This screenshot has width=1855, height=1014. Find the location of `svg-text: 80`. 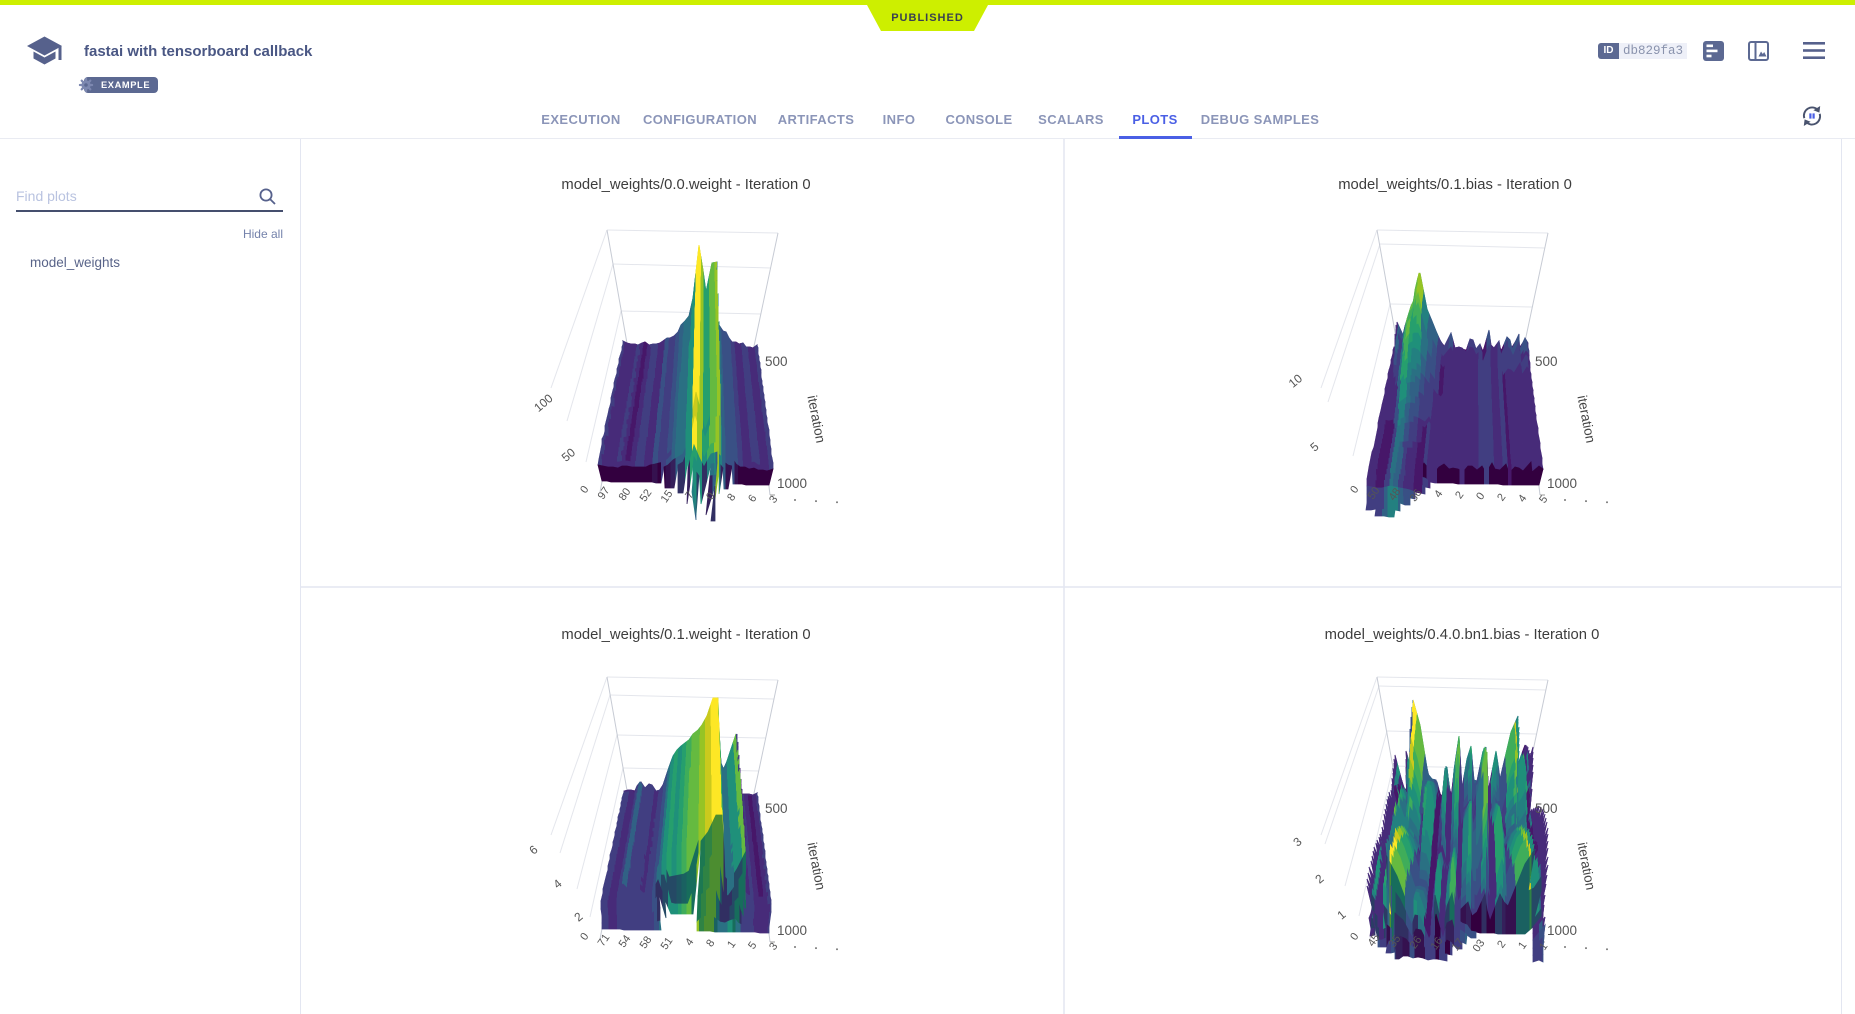

svg-text: 80 is located at coordinates (625, 494).